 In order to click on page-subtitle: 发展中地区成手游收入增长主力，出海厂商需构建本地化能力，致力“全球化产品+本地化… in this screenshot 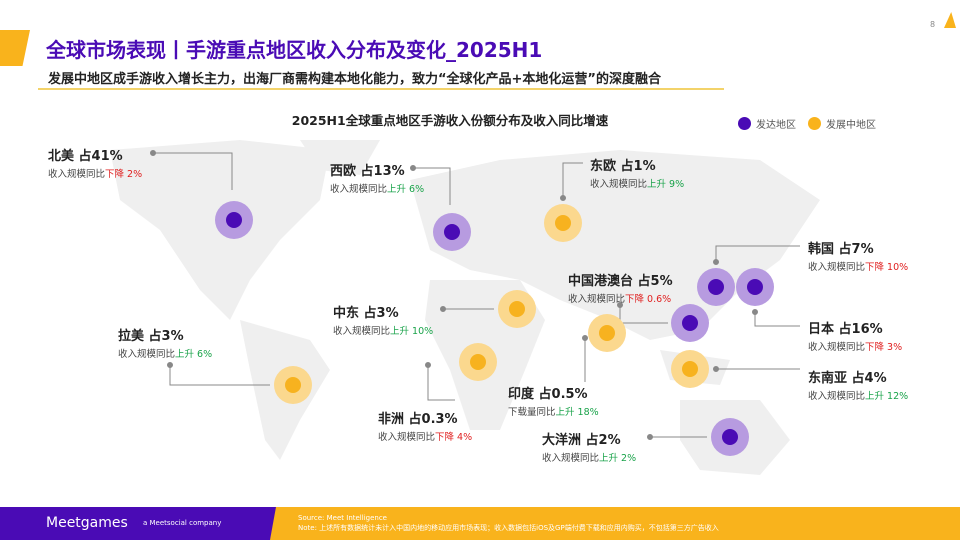, I will do `click(354, 79)`.